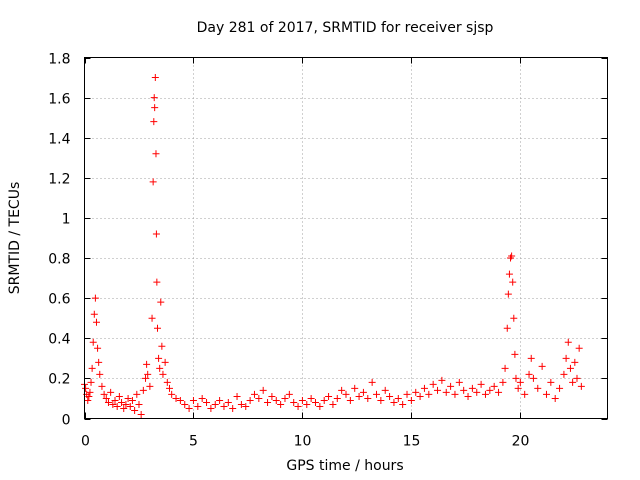  What do you see at coordinates (59, 100) in the screenshot?
I see `y-tick-label: 1.6` at bounding box center [59, 100].